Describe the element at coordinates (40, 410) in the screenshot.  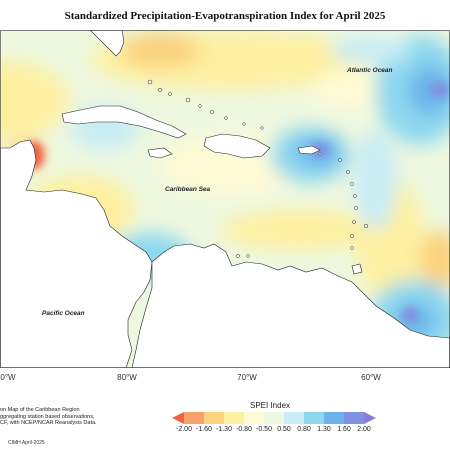
I see `credit-line: on Map of the Caribbean Region` at that location.